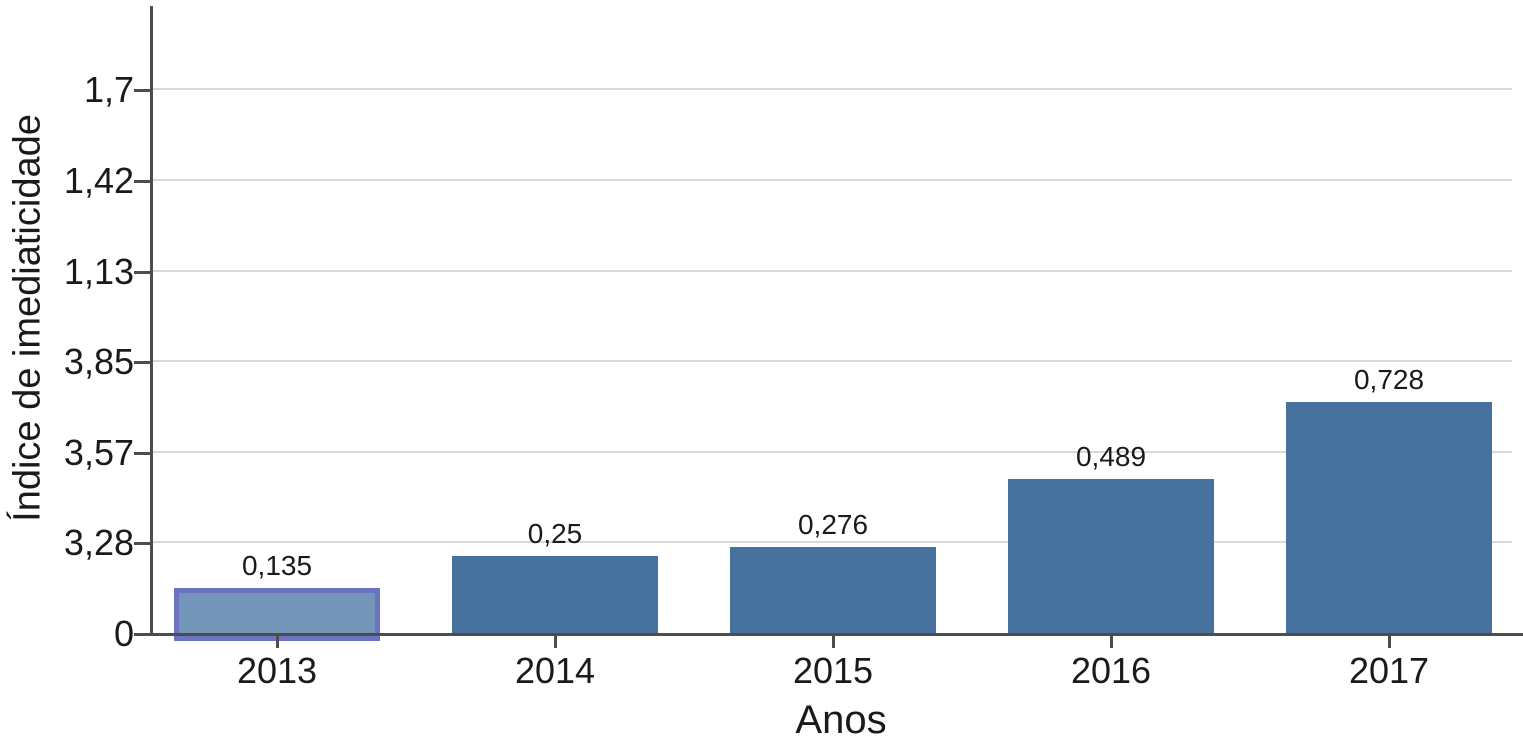  What do you see at coordinates (277, 565) in the screenshot?
I see `bar-value-label: 0,135` at bounding box center [277, 565].